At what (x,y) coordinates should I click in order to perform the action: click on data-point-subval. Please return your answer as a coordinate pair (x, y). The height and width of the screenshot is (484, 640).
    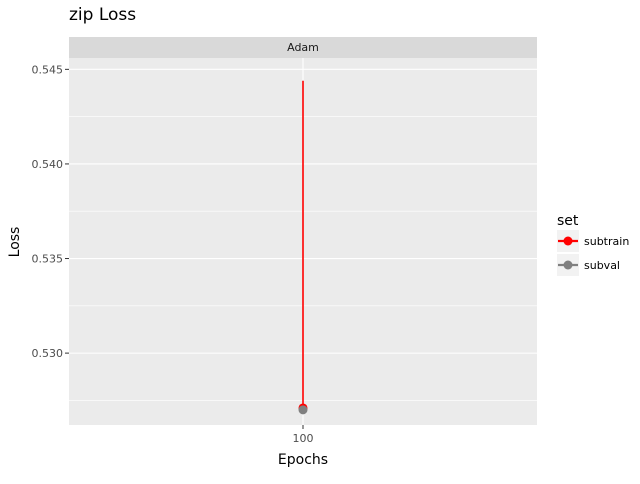
    Looking at the image, I should click on (303, 410).